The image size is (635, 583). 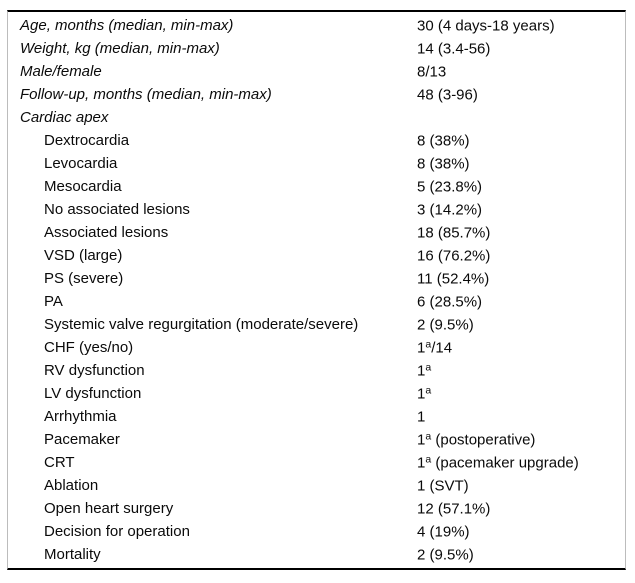 What do you see at coordinates (146, 94) in the screenshot?
I see `row-label: Follow-up, months (median, min-max)` at bounding box center [146, 94].